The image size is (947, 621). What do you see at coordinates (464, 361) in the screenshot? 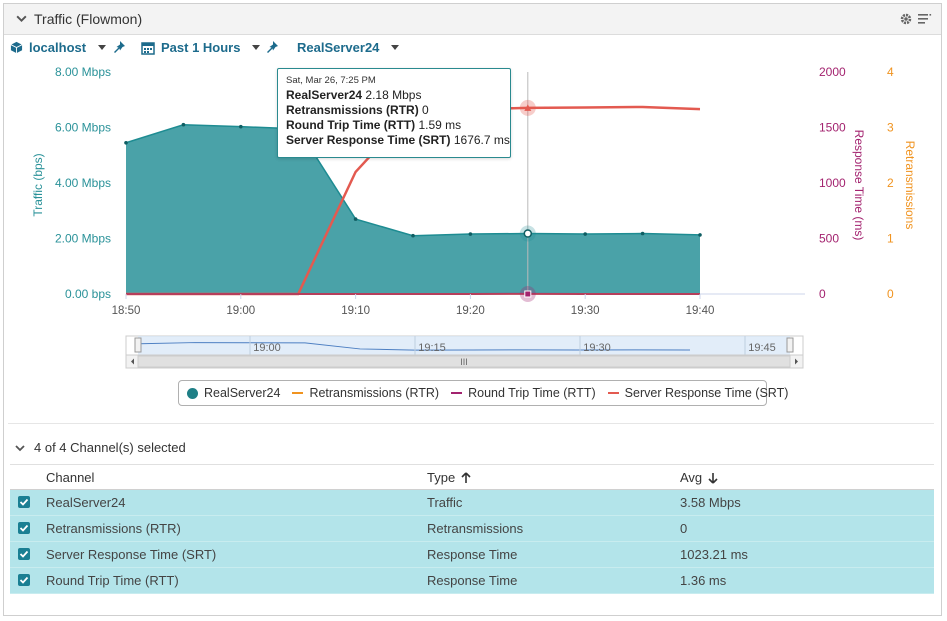
I see `navigator-scrollbar-thumb` at bounding box center [464, 361].